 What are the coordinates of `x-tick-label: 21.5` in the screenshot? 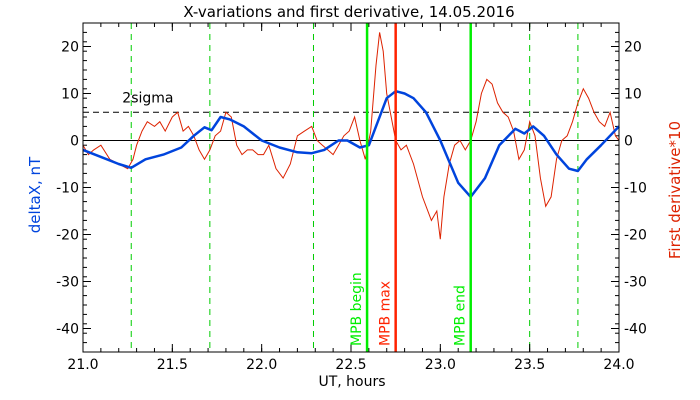 It's located at (172, 365).